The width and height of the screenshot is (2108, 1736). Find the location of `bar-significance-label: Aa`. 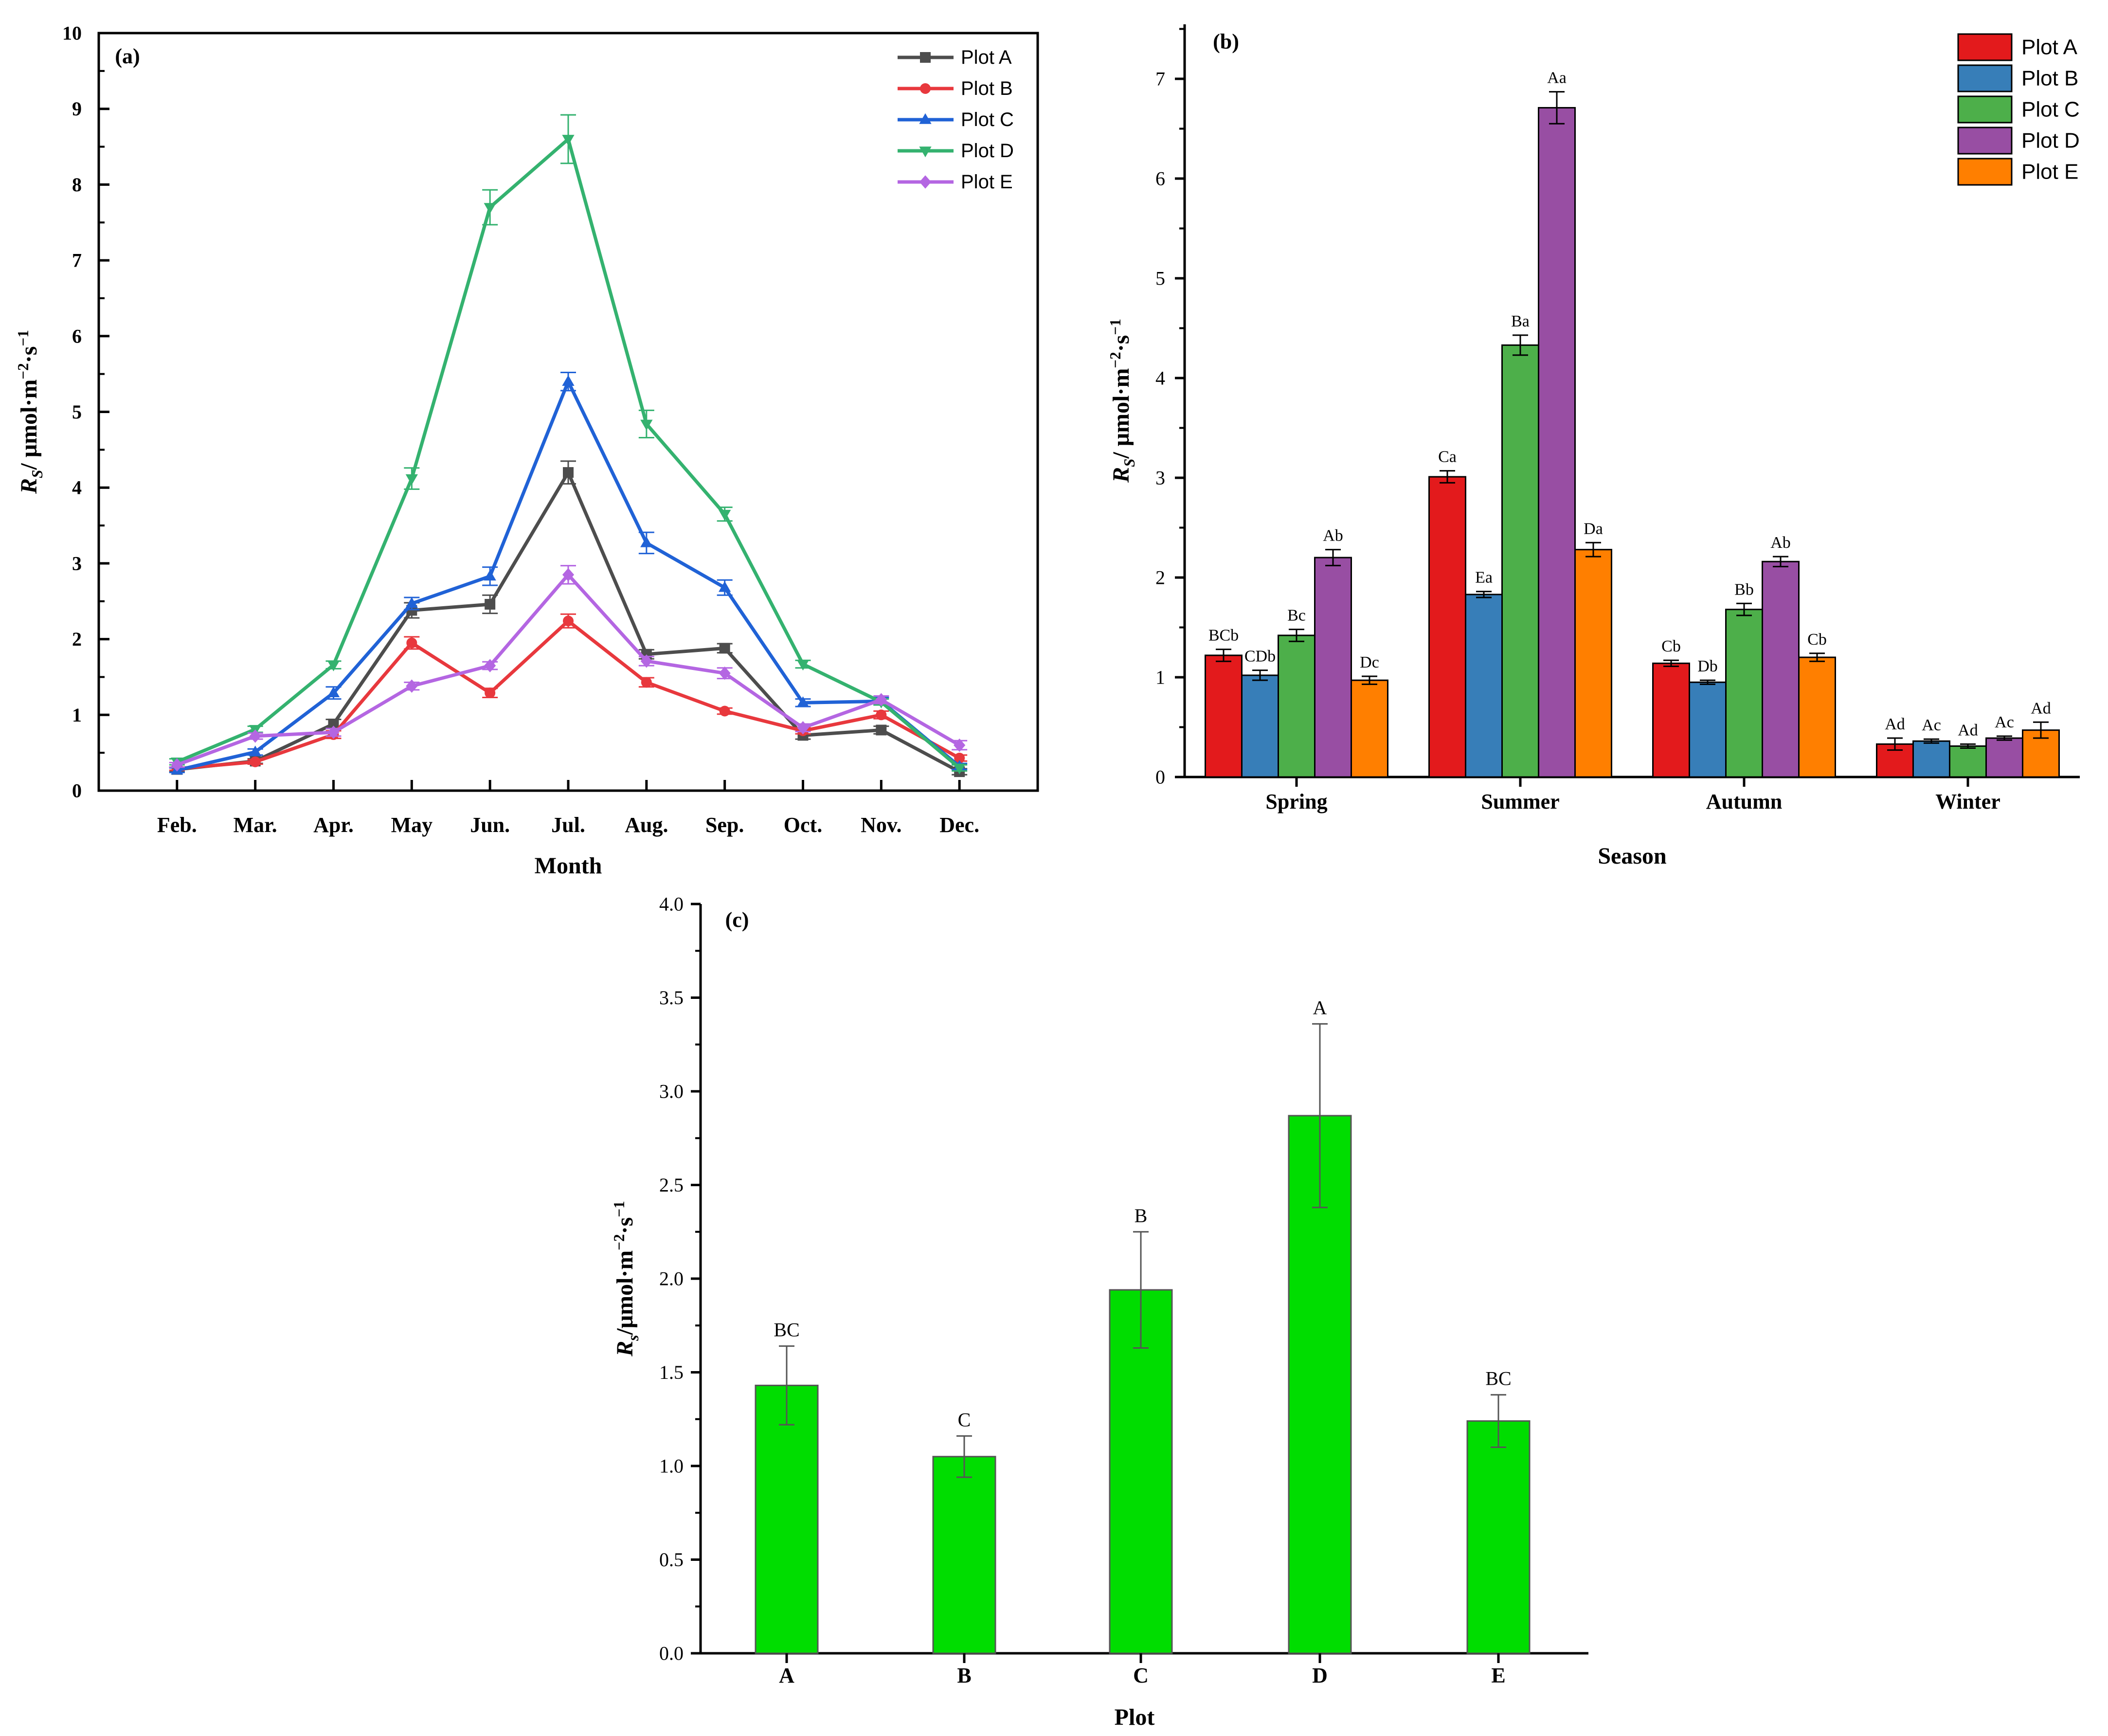

bar-significance-label: Aa is located at coordinates (1557, 78).